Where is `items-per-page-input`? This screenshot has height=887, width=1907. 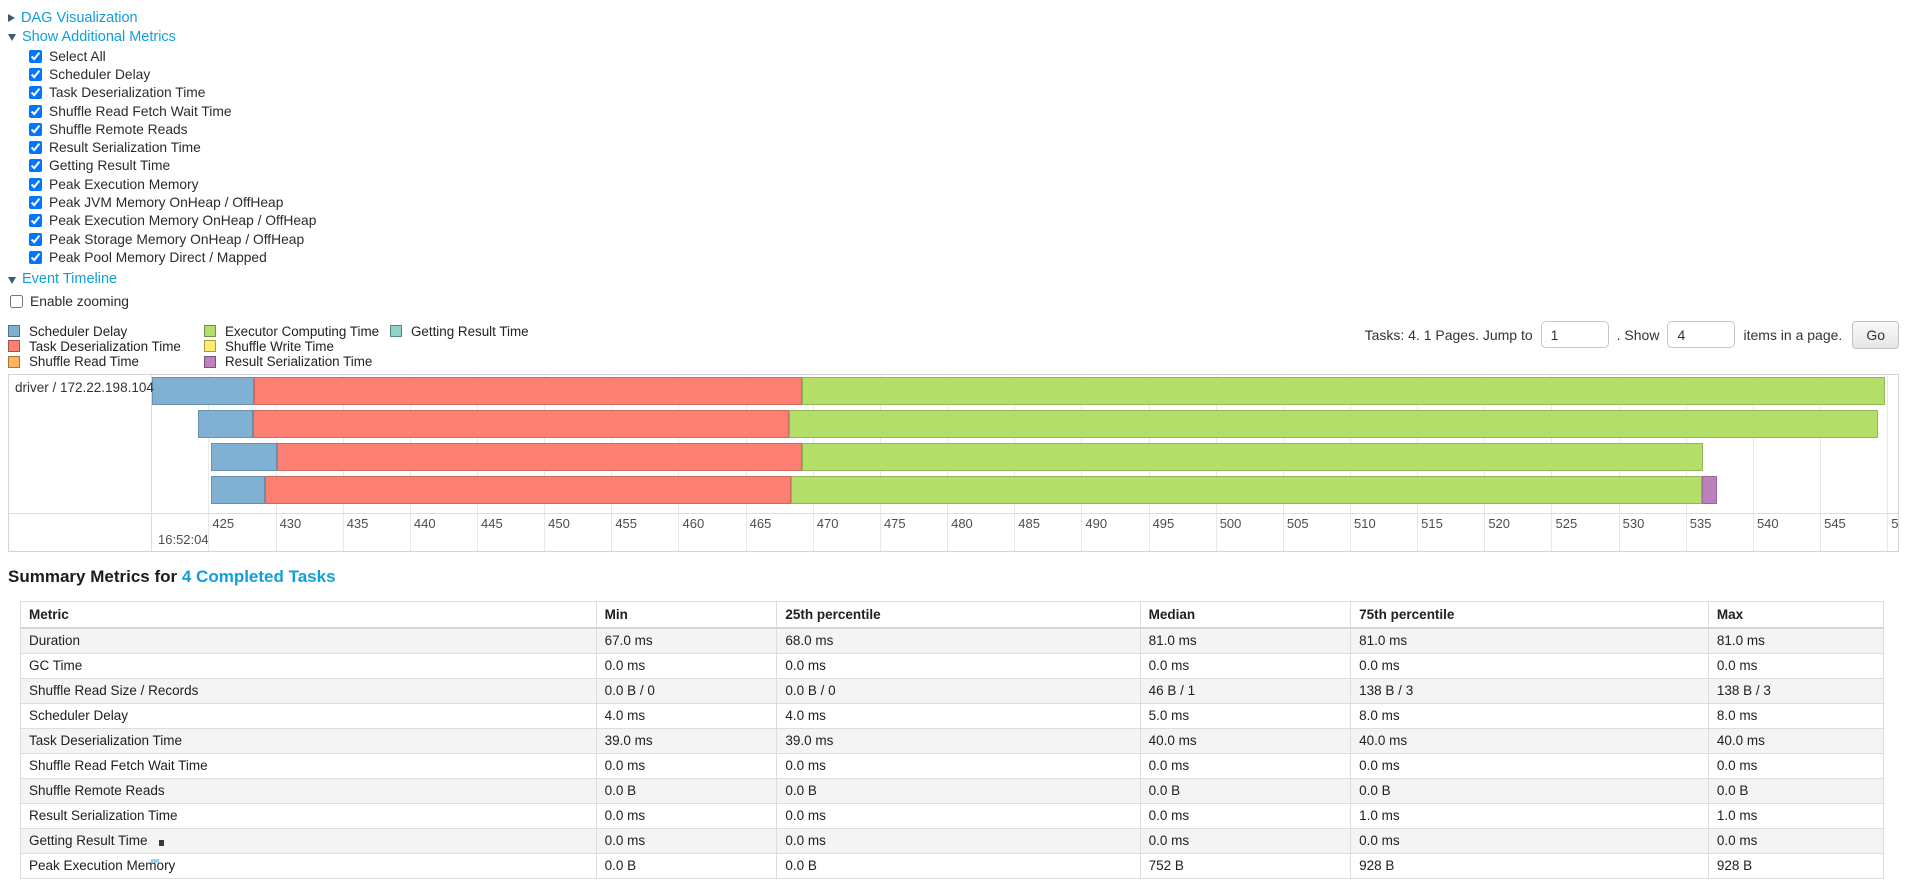
items-per-page-input is located at coordinates (1701, 335).